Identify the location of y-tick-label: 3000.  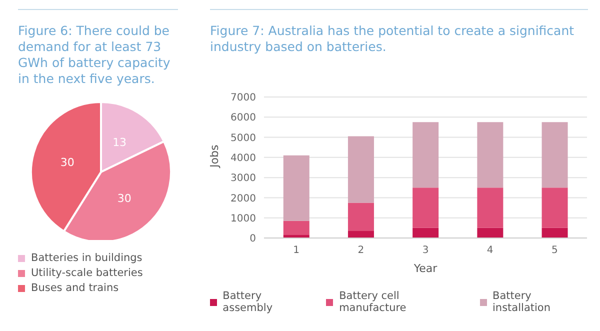
(243, 178).